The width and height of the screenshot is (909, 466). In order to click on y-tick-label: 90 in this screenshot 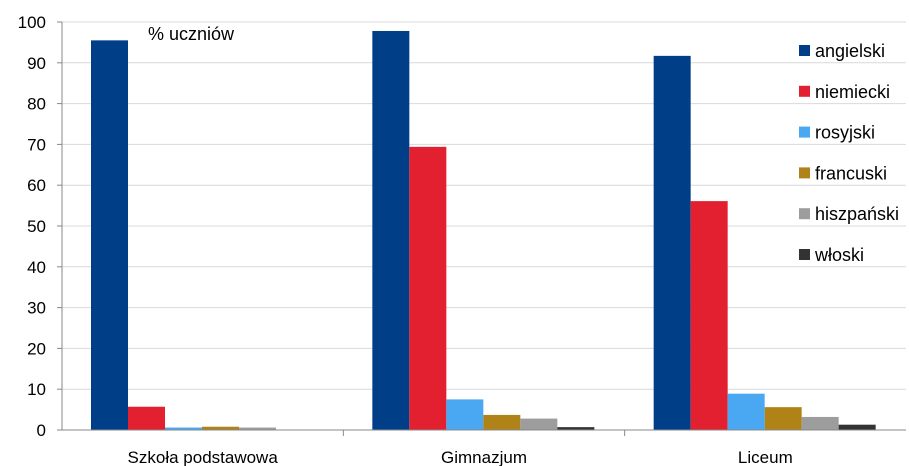, I will do `click(36, 63)`.